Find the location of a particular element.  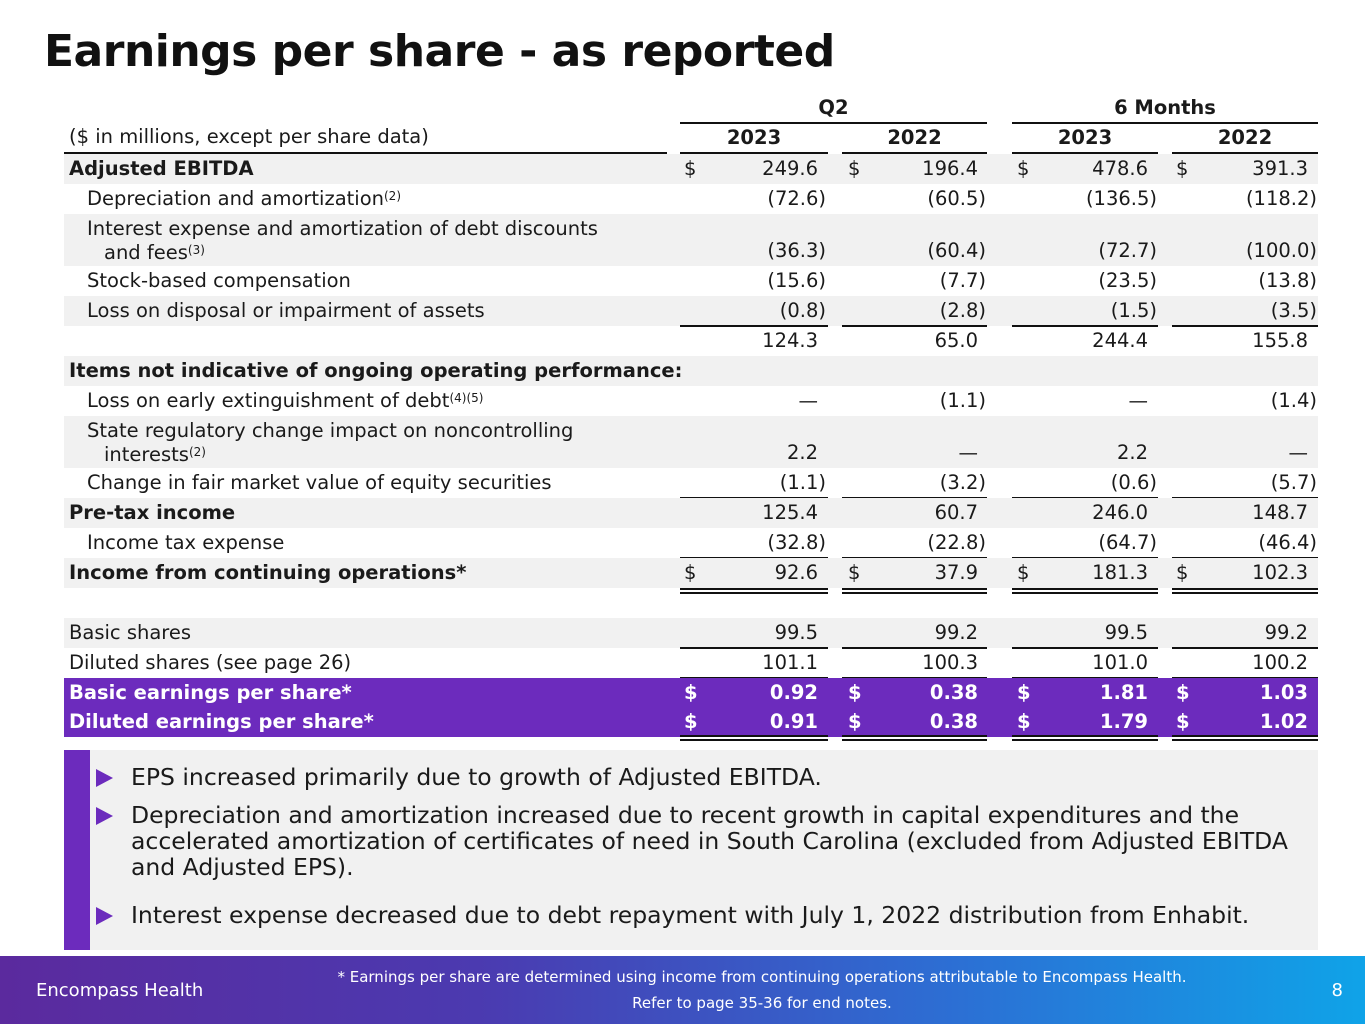

cell-6m-2023: 246.0 is located at coordinates (1120, 512).